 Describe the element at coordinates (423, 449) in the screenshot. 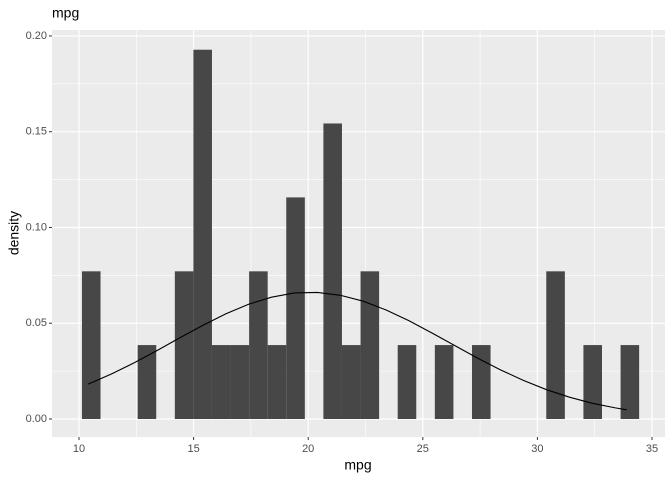

I see `x-tick-label: 25` at that location.